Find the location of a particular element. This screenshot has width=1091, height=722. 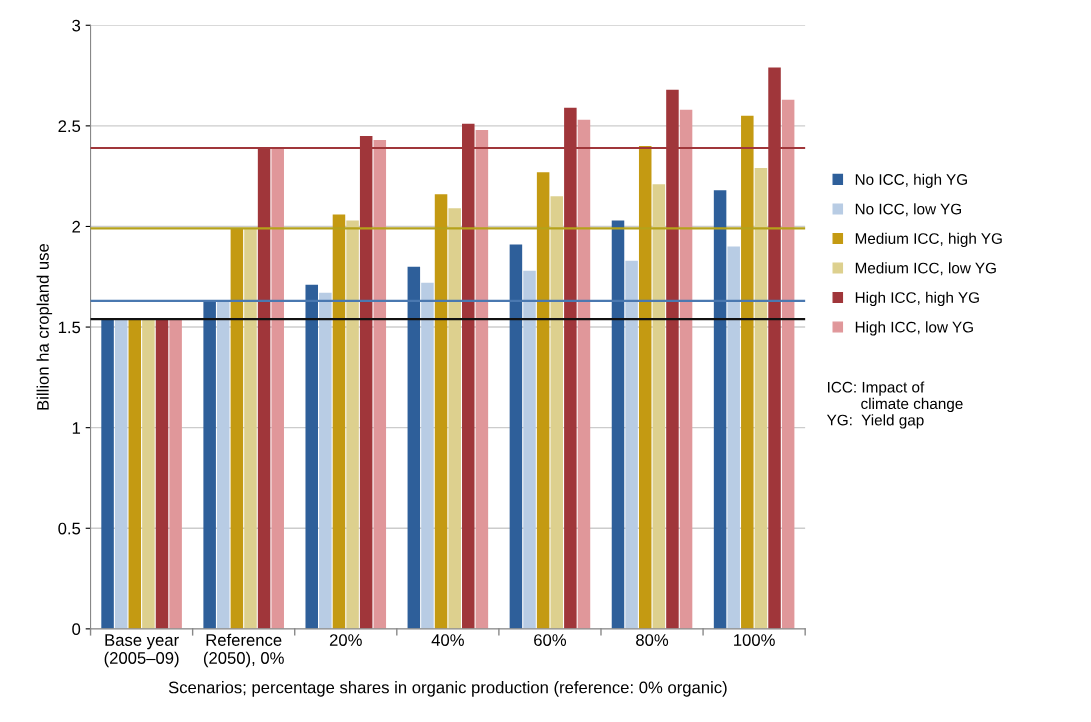

y-tick-label: 1.5 is located at coordinates (69, 327).